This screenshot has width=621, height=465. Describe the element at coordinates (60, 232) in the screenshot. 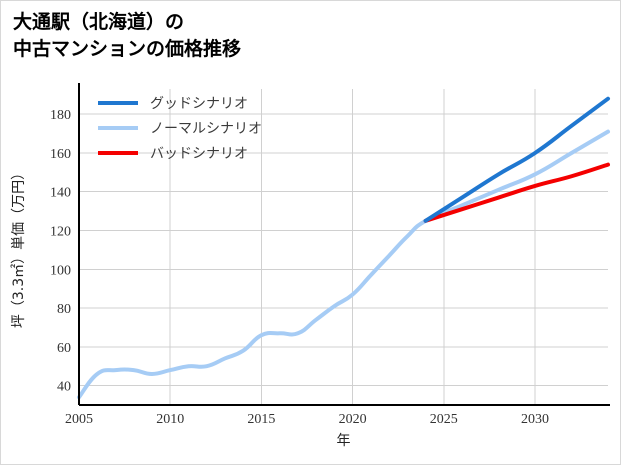

I see `y-tick-label: 120` at that location.